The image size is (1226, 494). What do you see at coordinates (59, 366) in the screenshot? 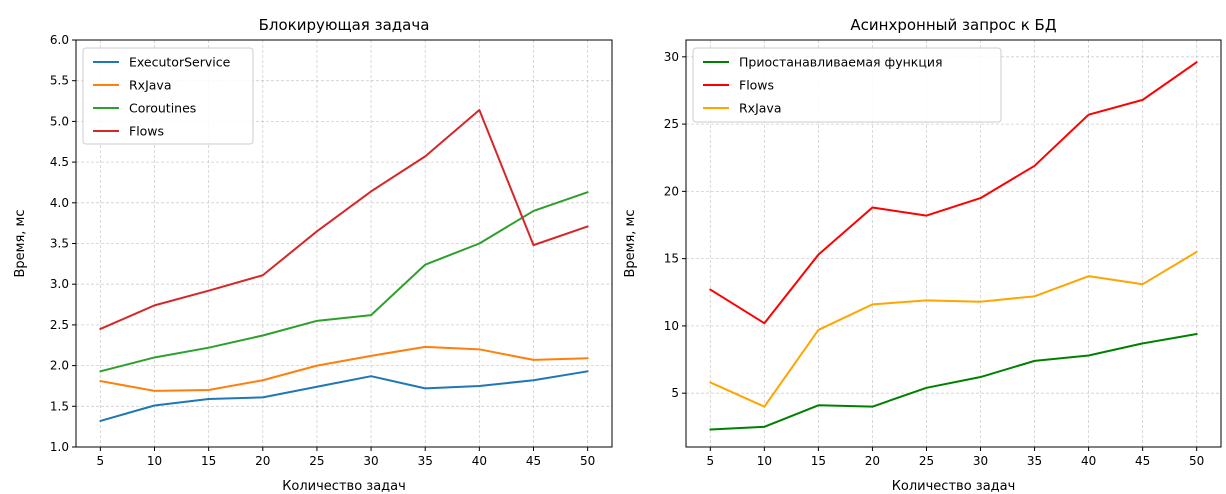
I see `y-tick-label: 2.0` at bounding box center [59, 366].